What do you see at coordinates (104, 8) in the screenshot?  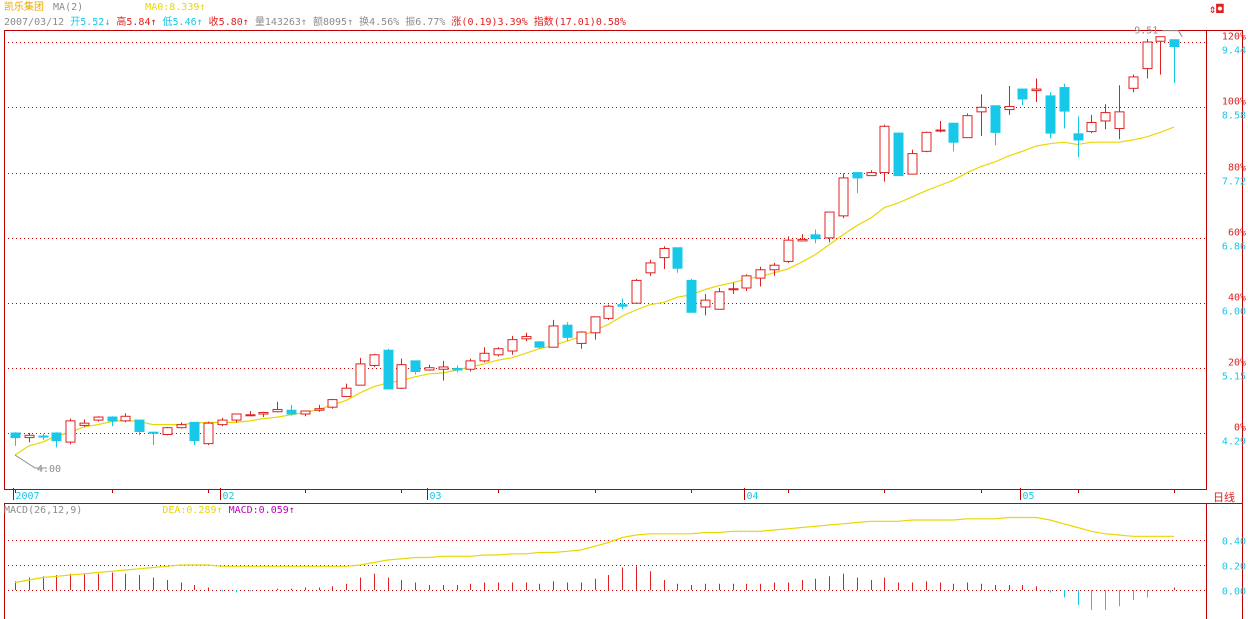 I see `stock-title-bar: 凯乐集团 MA(2) MA0:8.339↑` at bounding box center [104, 8].